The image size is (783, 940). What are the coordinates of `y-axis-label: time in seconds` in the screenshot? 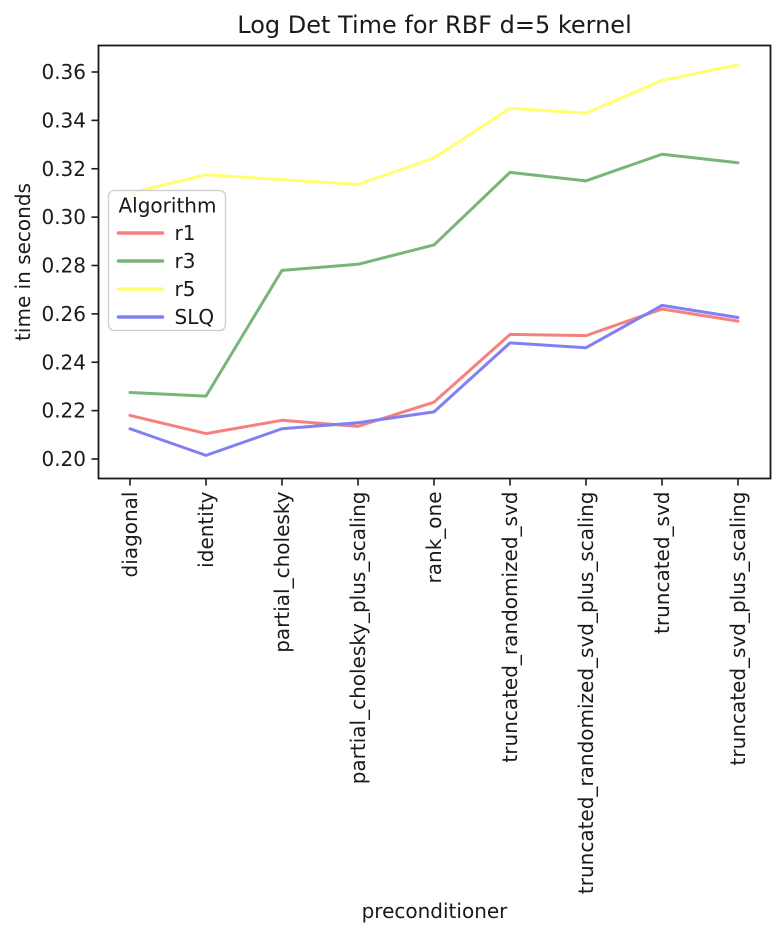 It's located at (23, 262).